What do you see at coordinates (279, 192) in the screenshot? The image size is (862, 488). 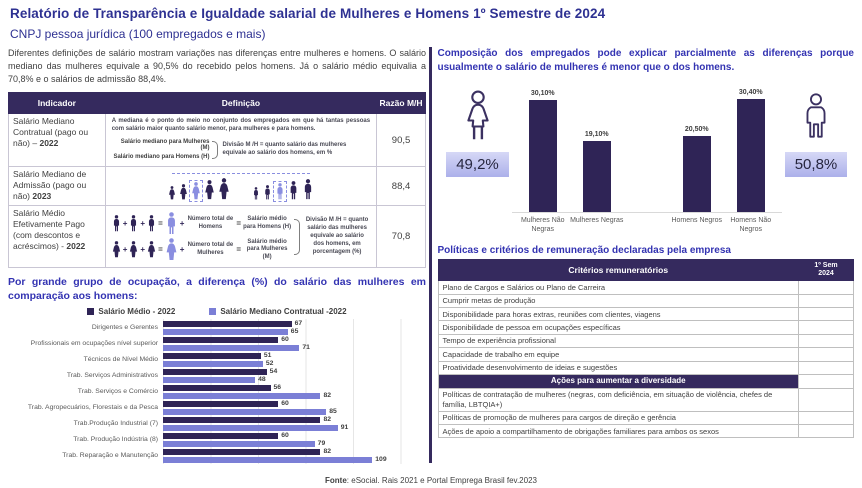 I see `median-person-highlight` at bounding box center [279, 192].